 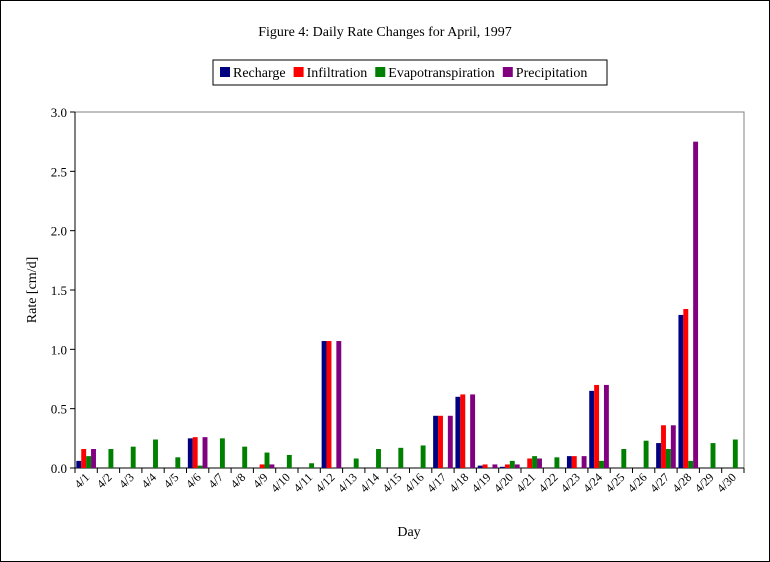 What do you see at coordinates (59, 349) in the screenshot?
I see `y-tick-label: 1.0` at bounding box center [59, 349].